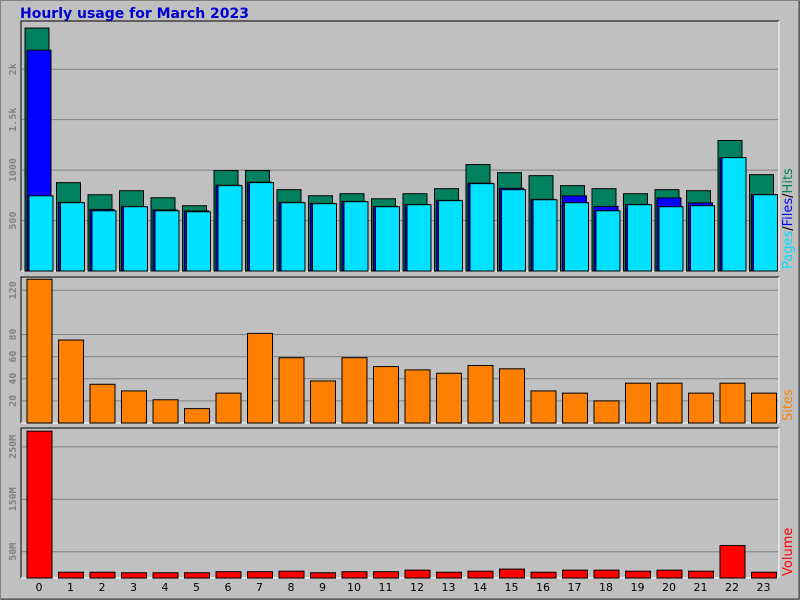 The image size is (800, 600). Describe the element at coordinates (354, 587) in the screenshot. I see `x-tick-label: 10` at that location.